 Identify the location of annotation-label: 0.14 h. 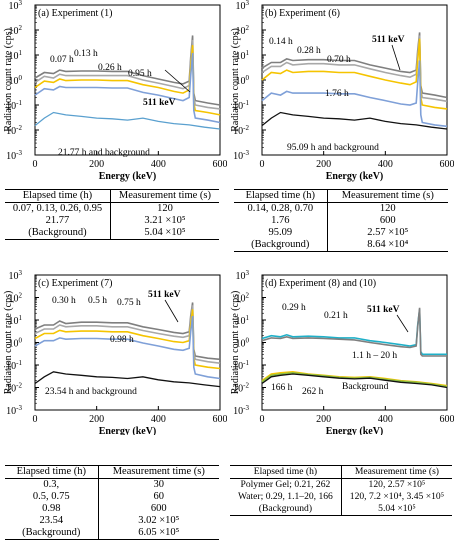
(281, 42).